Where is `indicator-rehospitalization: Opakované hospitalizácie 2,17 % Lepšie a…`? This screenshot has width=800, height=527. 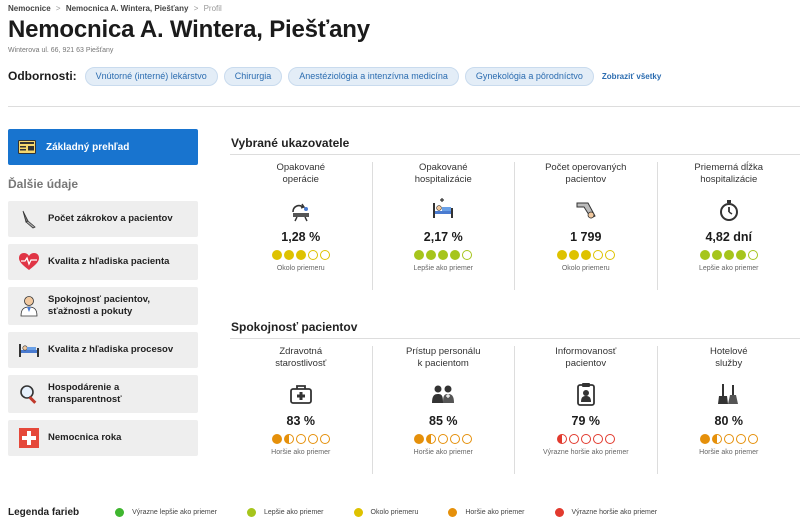
indicator-rehospitalization: Opakované hospitalizácie 2,17 % Lepšie a… is located at coordinates (444, 226).